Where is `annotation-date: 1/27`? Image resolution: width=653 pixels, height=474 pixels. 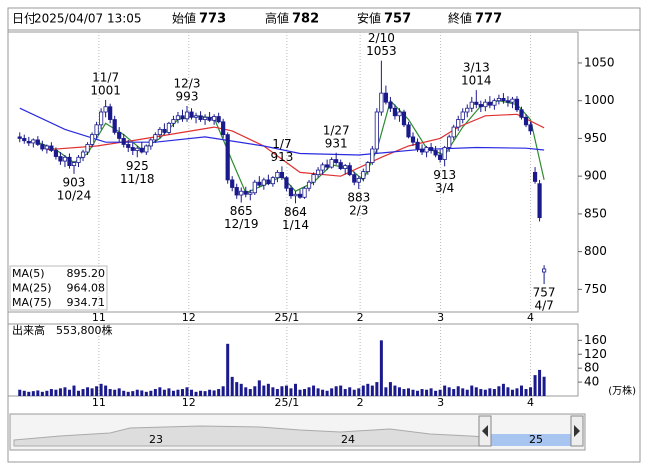
annotation-date: 1/27 is located at coordinates (336, 130).